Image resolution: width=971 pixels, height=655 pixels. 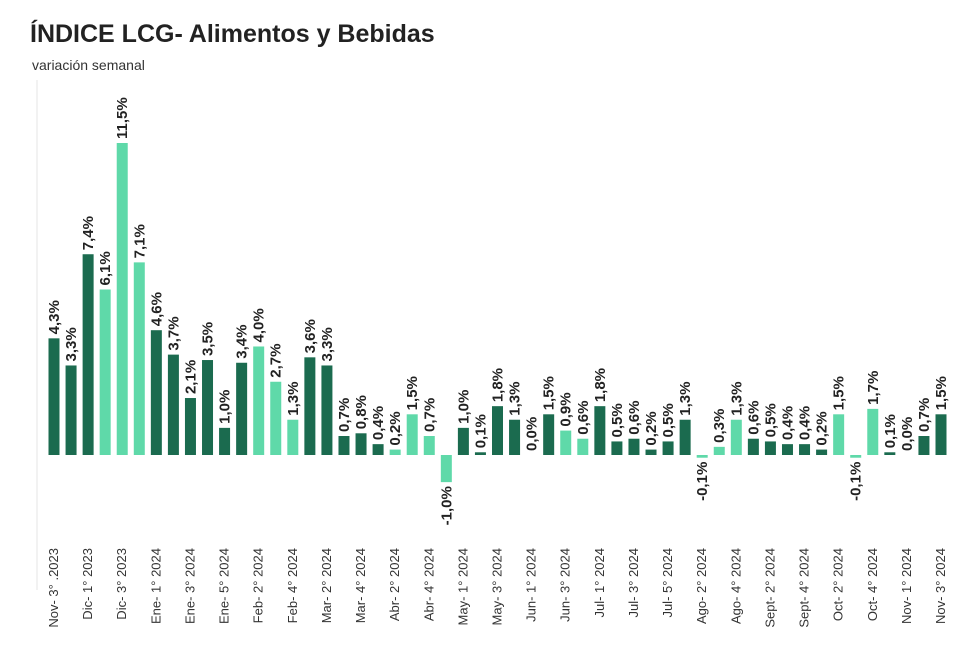 What do you see at coordinates (394, 584) in the screenshot?
I see `x-tick-label: Abr- 2° 2024` at bounding box center [394, 584].